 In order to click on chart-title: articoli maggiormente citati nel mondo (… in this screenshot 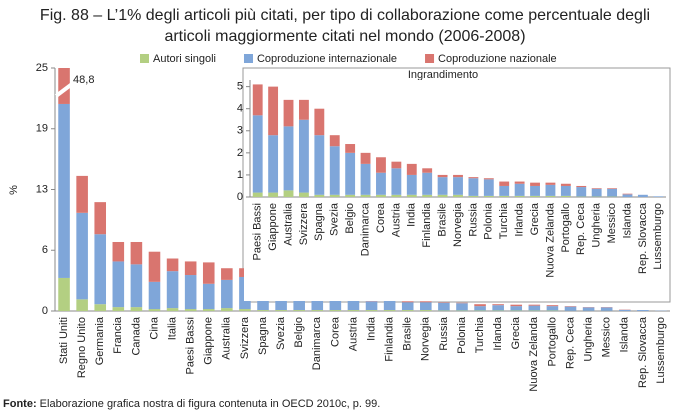, I will do `click(344, 36)`.